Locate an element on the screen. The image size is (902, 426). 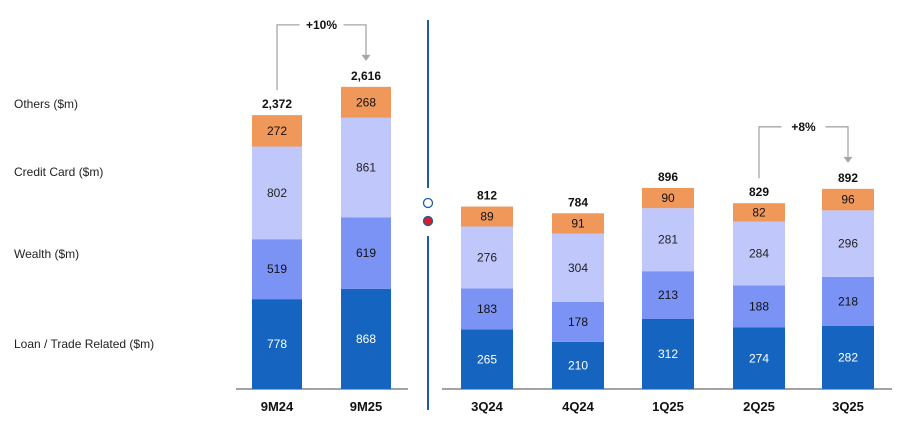
legend-item: Others ($m) is located at coordinates (46, 104).